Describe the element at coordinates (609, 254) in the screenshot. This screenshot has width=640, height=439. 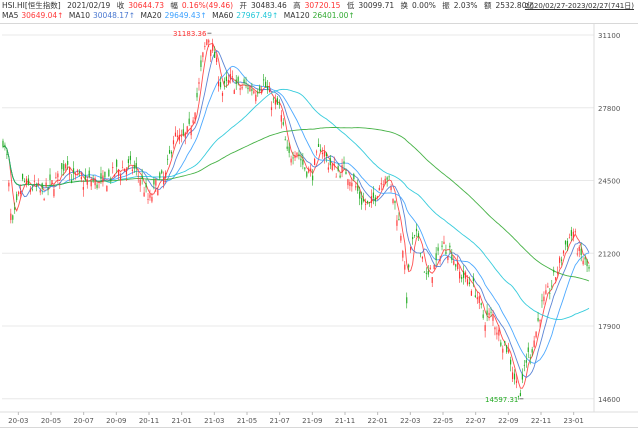
I see `y-tick-label: 21200` at that location.